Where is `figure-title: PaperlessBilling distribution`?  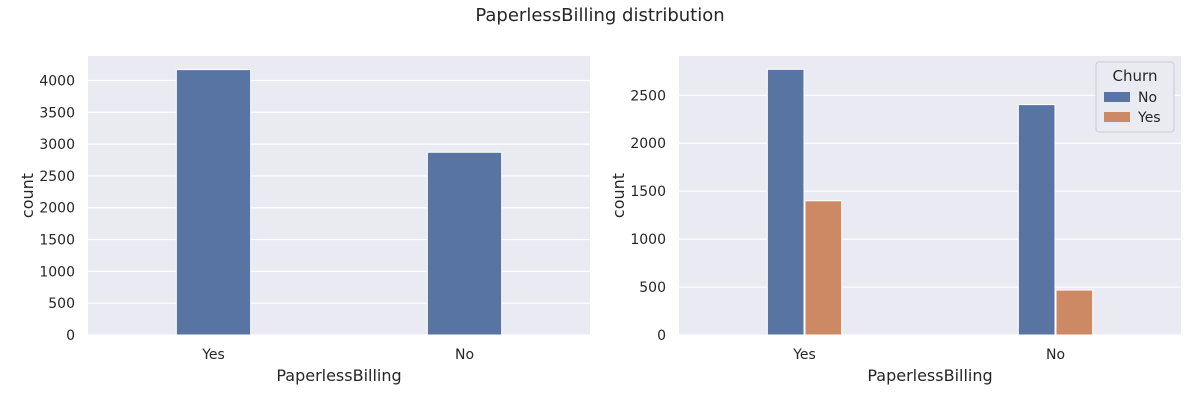
figure-title: PaperlessBilling distribution is located at coordinates (600, 15).